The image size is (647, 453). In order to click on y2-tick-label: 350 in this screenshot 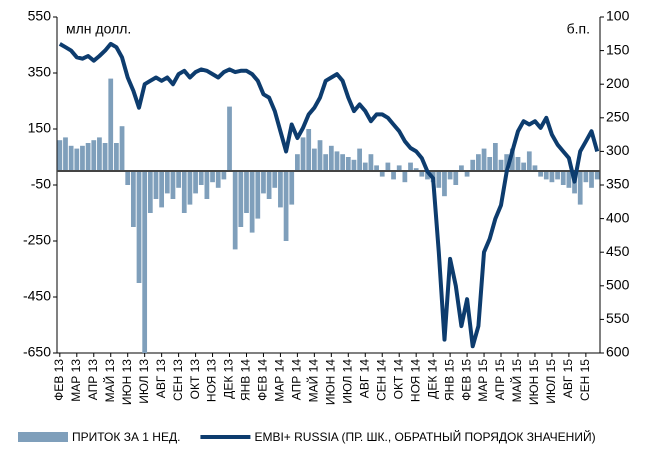, I will do `click(618, 184)`.